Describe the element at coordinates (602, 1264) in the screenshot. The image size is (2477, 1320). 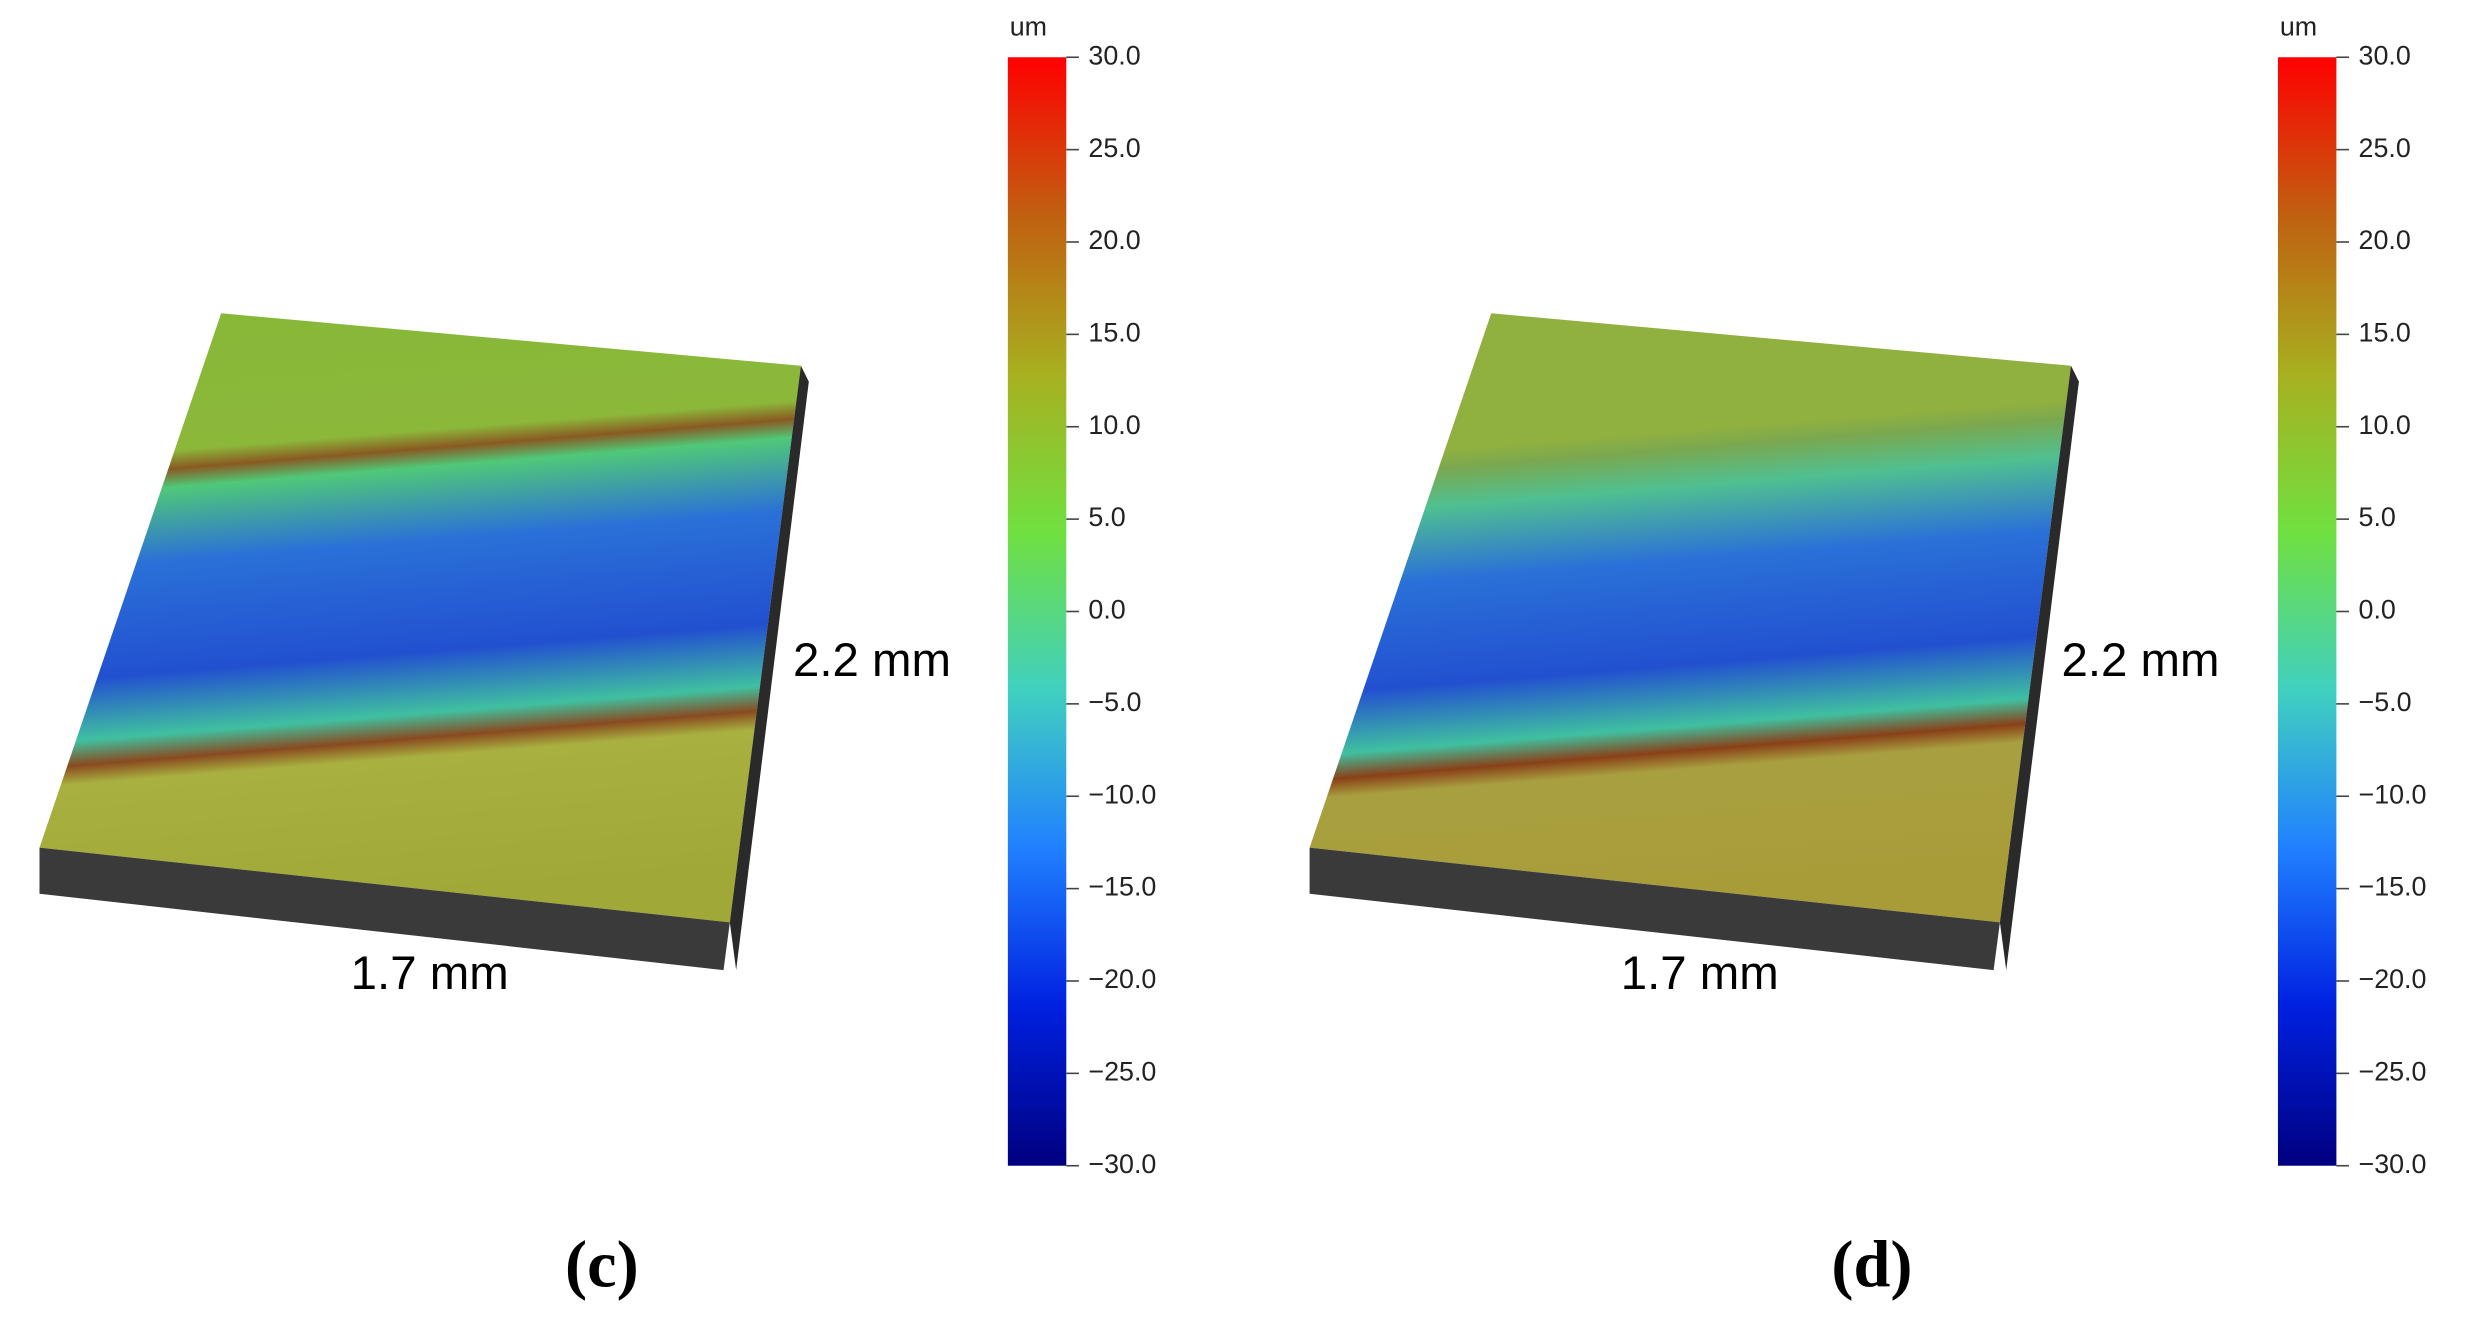
I see `panel-label: (c)` at that location.